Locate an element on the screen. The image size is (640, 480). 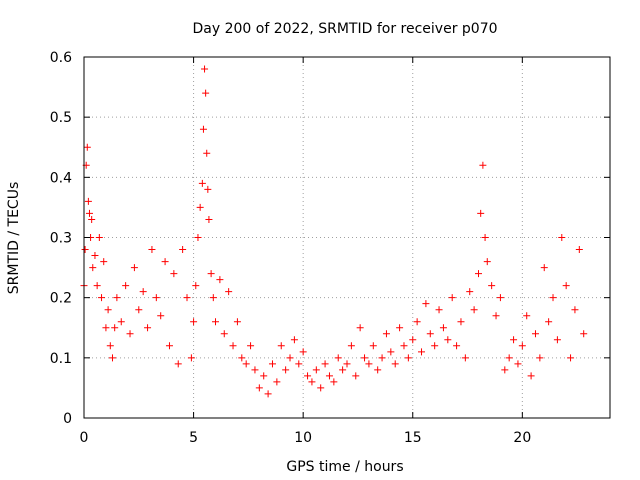
x-tick-label: 15 is located at coordinates (413, 438).